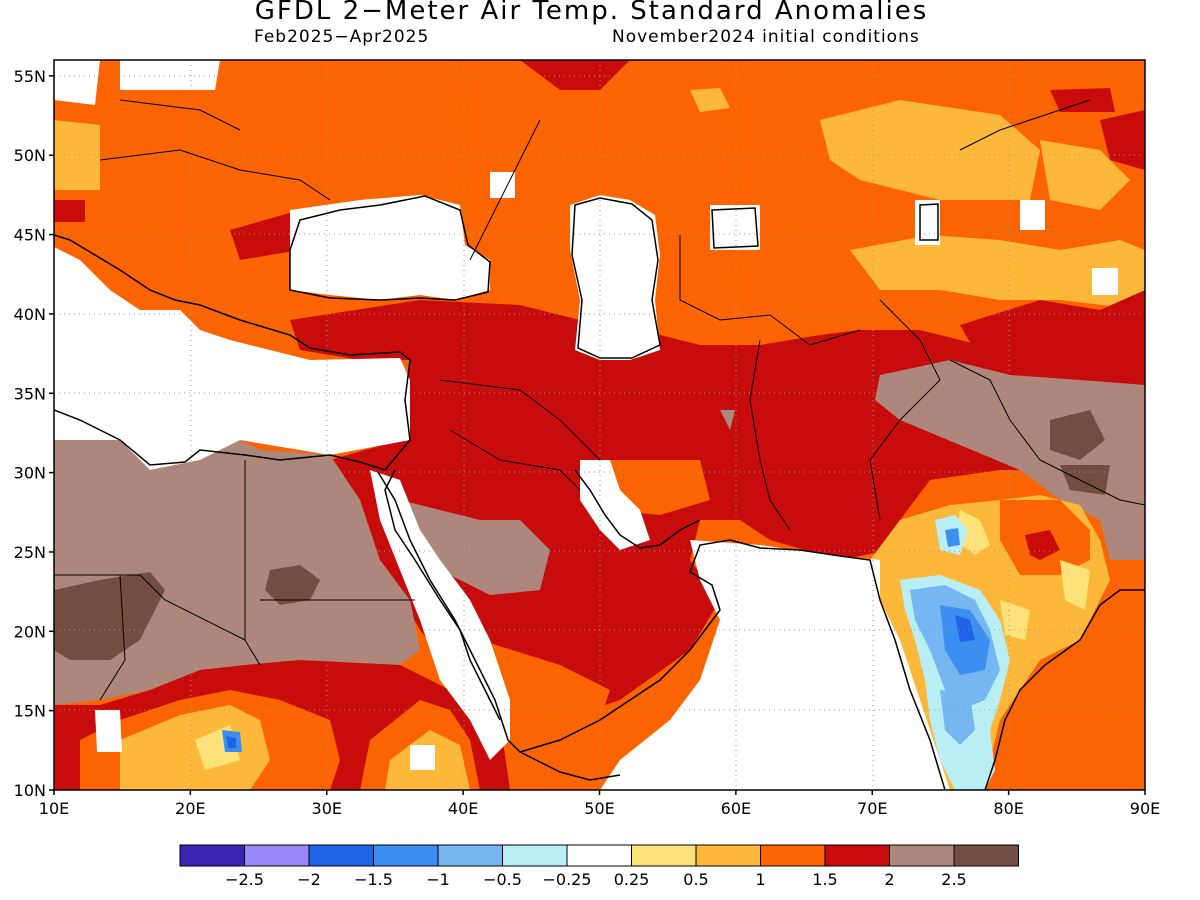  Describe the element at coordinates (872, 808) in the screenshot. I see `lon-tick-label: 70E` at that location.